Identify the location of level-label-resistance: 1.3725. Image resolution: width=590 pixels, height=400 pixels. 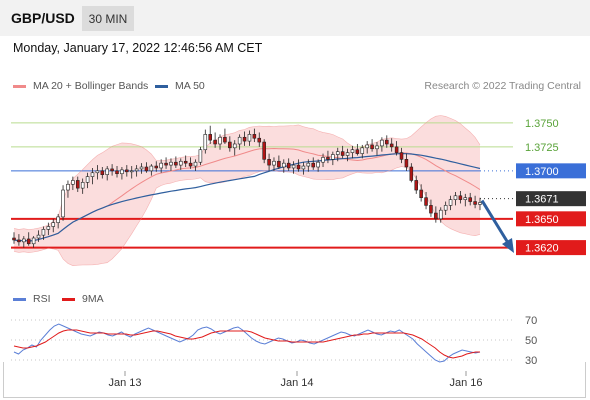
(542, 148).